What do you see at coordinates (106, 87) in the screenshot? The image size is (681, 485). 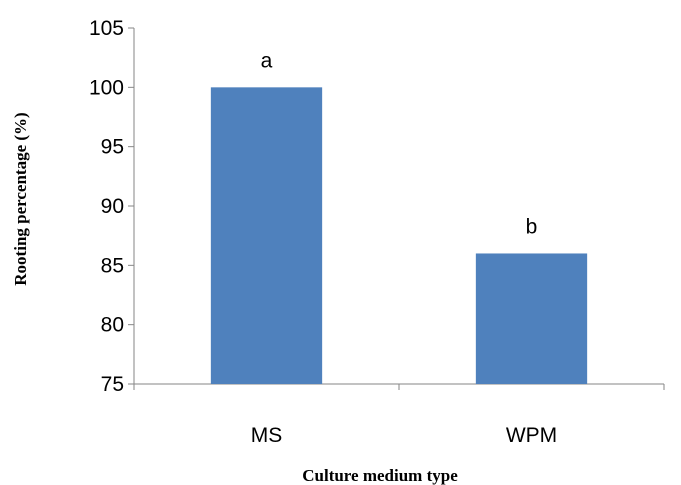 I see `y-tick-label: 100` at bounding box center [106, 87].